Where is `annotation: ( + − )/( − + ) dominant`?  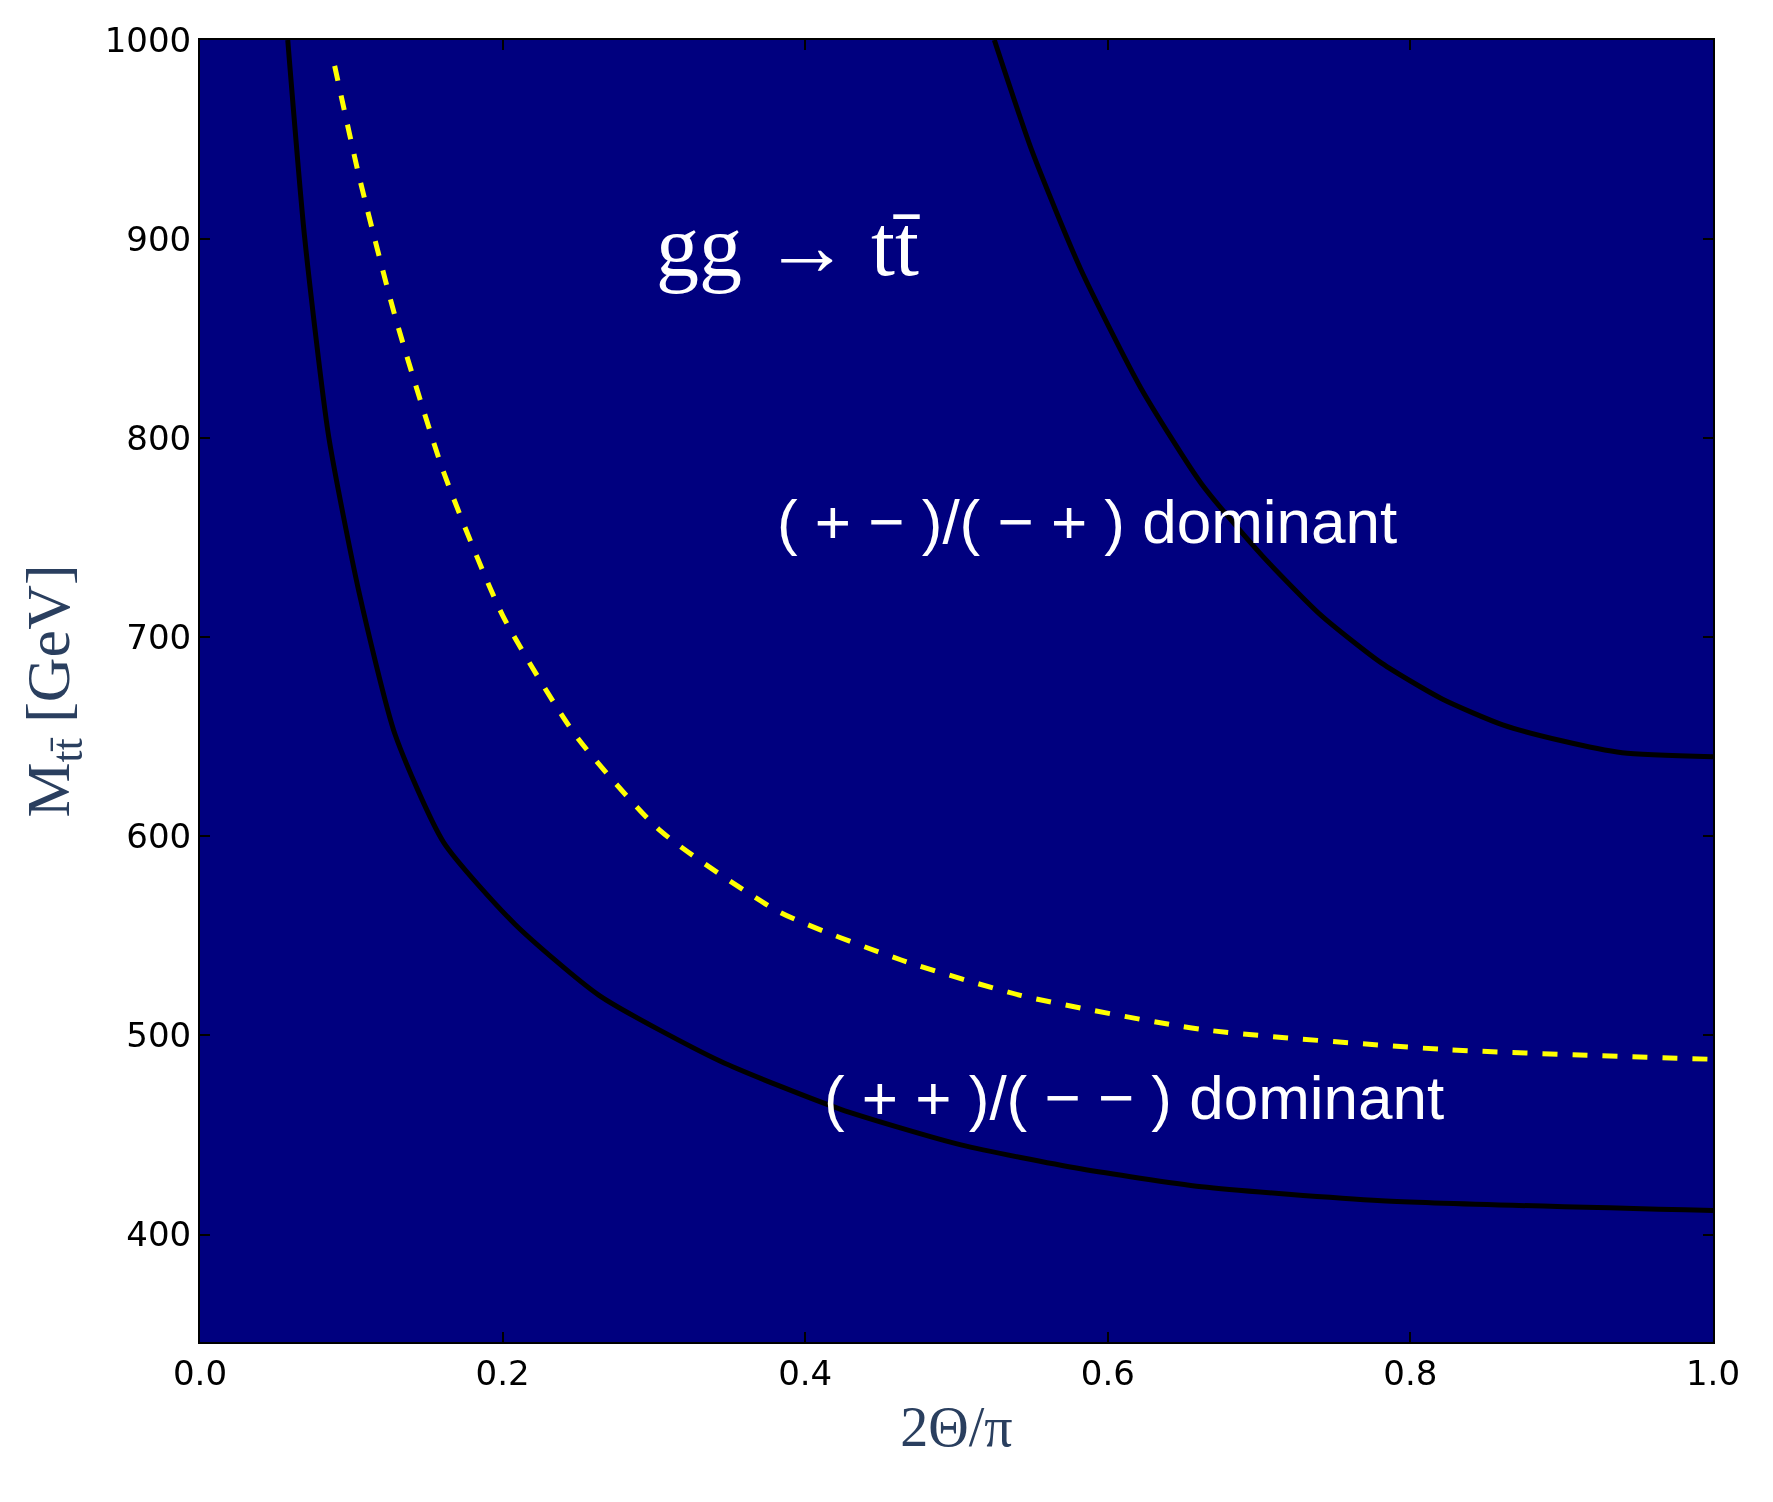
annotation: ( + − )/( − + ) dominant is located at coordinates (1087, 521).